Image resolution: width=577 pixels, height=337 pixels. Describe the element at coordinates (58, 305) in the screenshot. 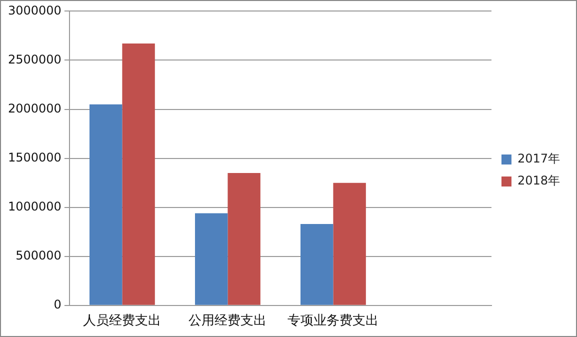

I see `y-tick-label: 0` at that location.